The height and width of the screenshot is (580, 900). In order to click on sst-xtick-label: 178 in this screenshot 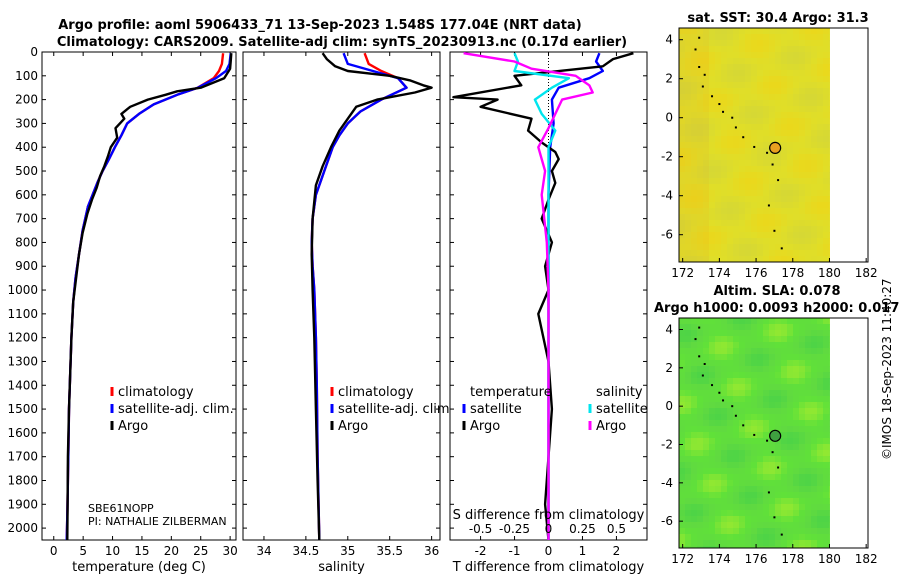, I will do `click(792, 273)`.